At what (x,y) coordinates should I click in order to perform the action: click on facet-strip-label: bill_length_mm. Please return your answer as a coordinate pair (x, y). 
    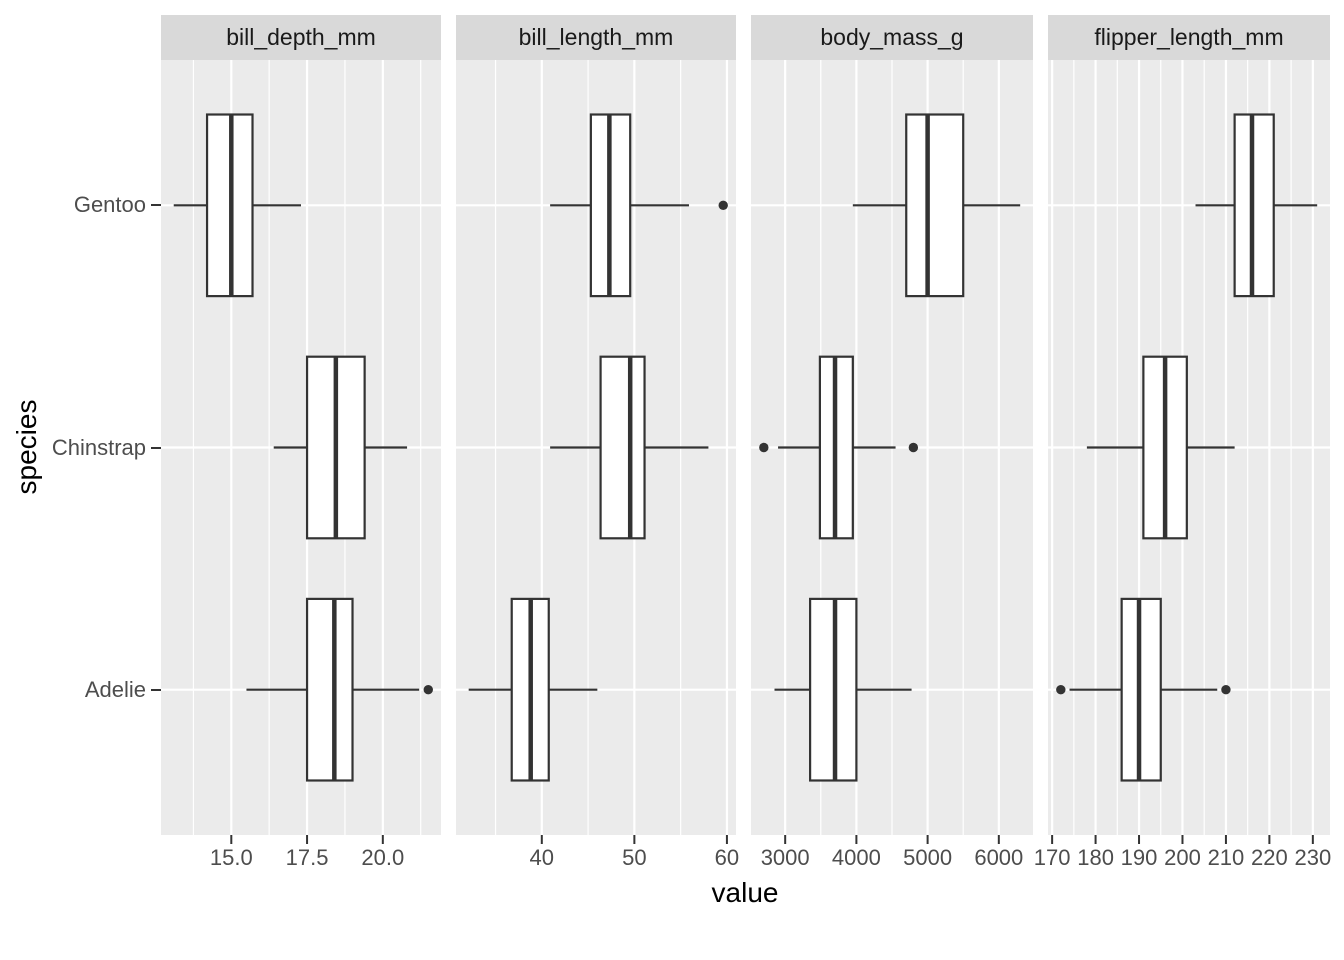
    Looking at the image, I should click on (596, 37).